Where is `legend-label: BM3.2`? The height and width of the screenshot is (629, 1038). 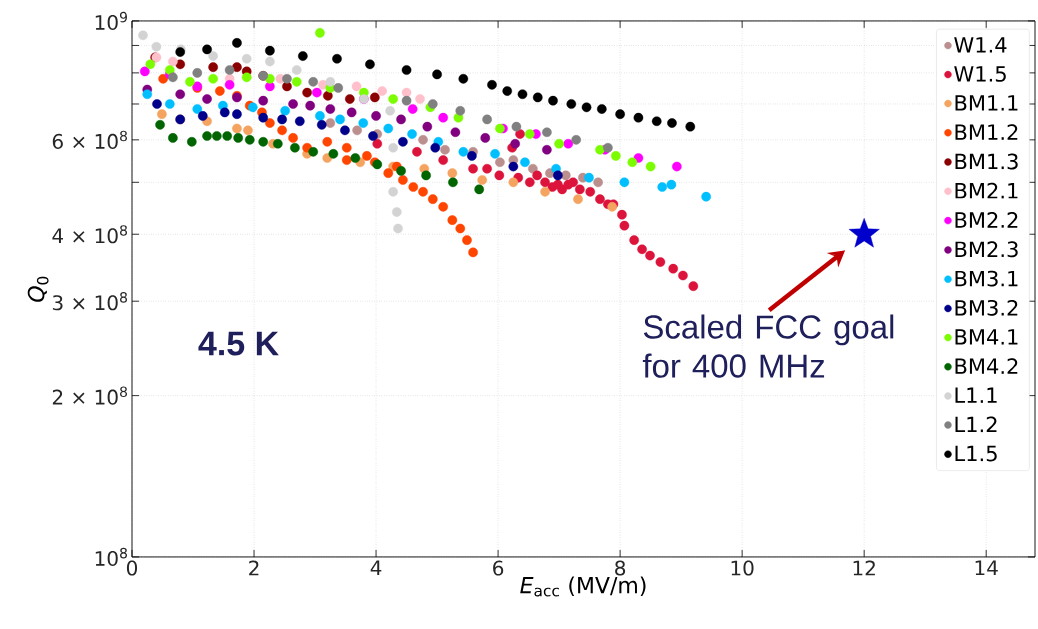
legend-label: BM3.2 is located at coordinates (986, 307).